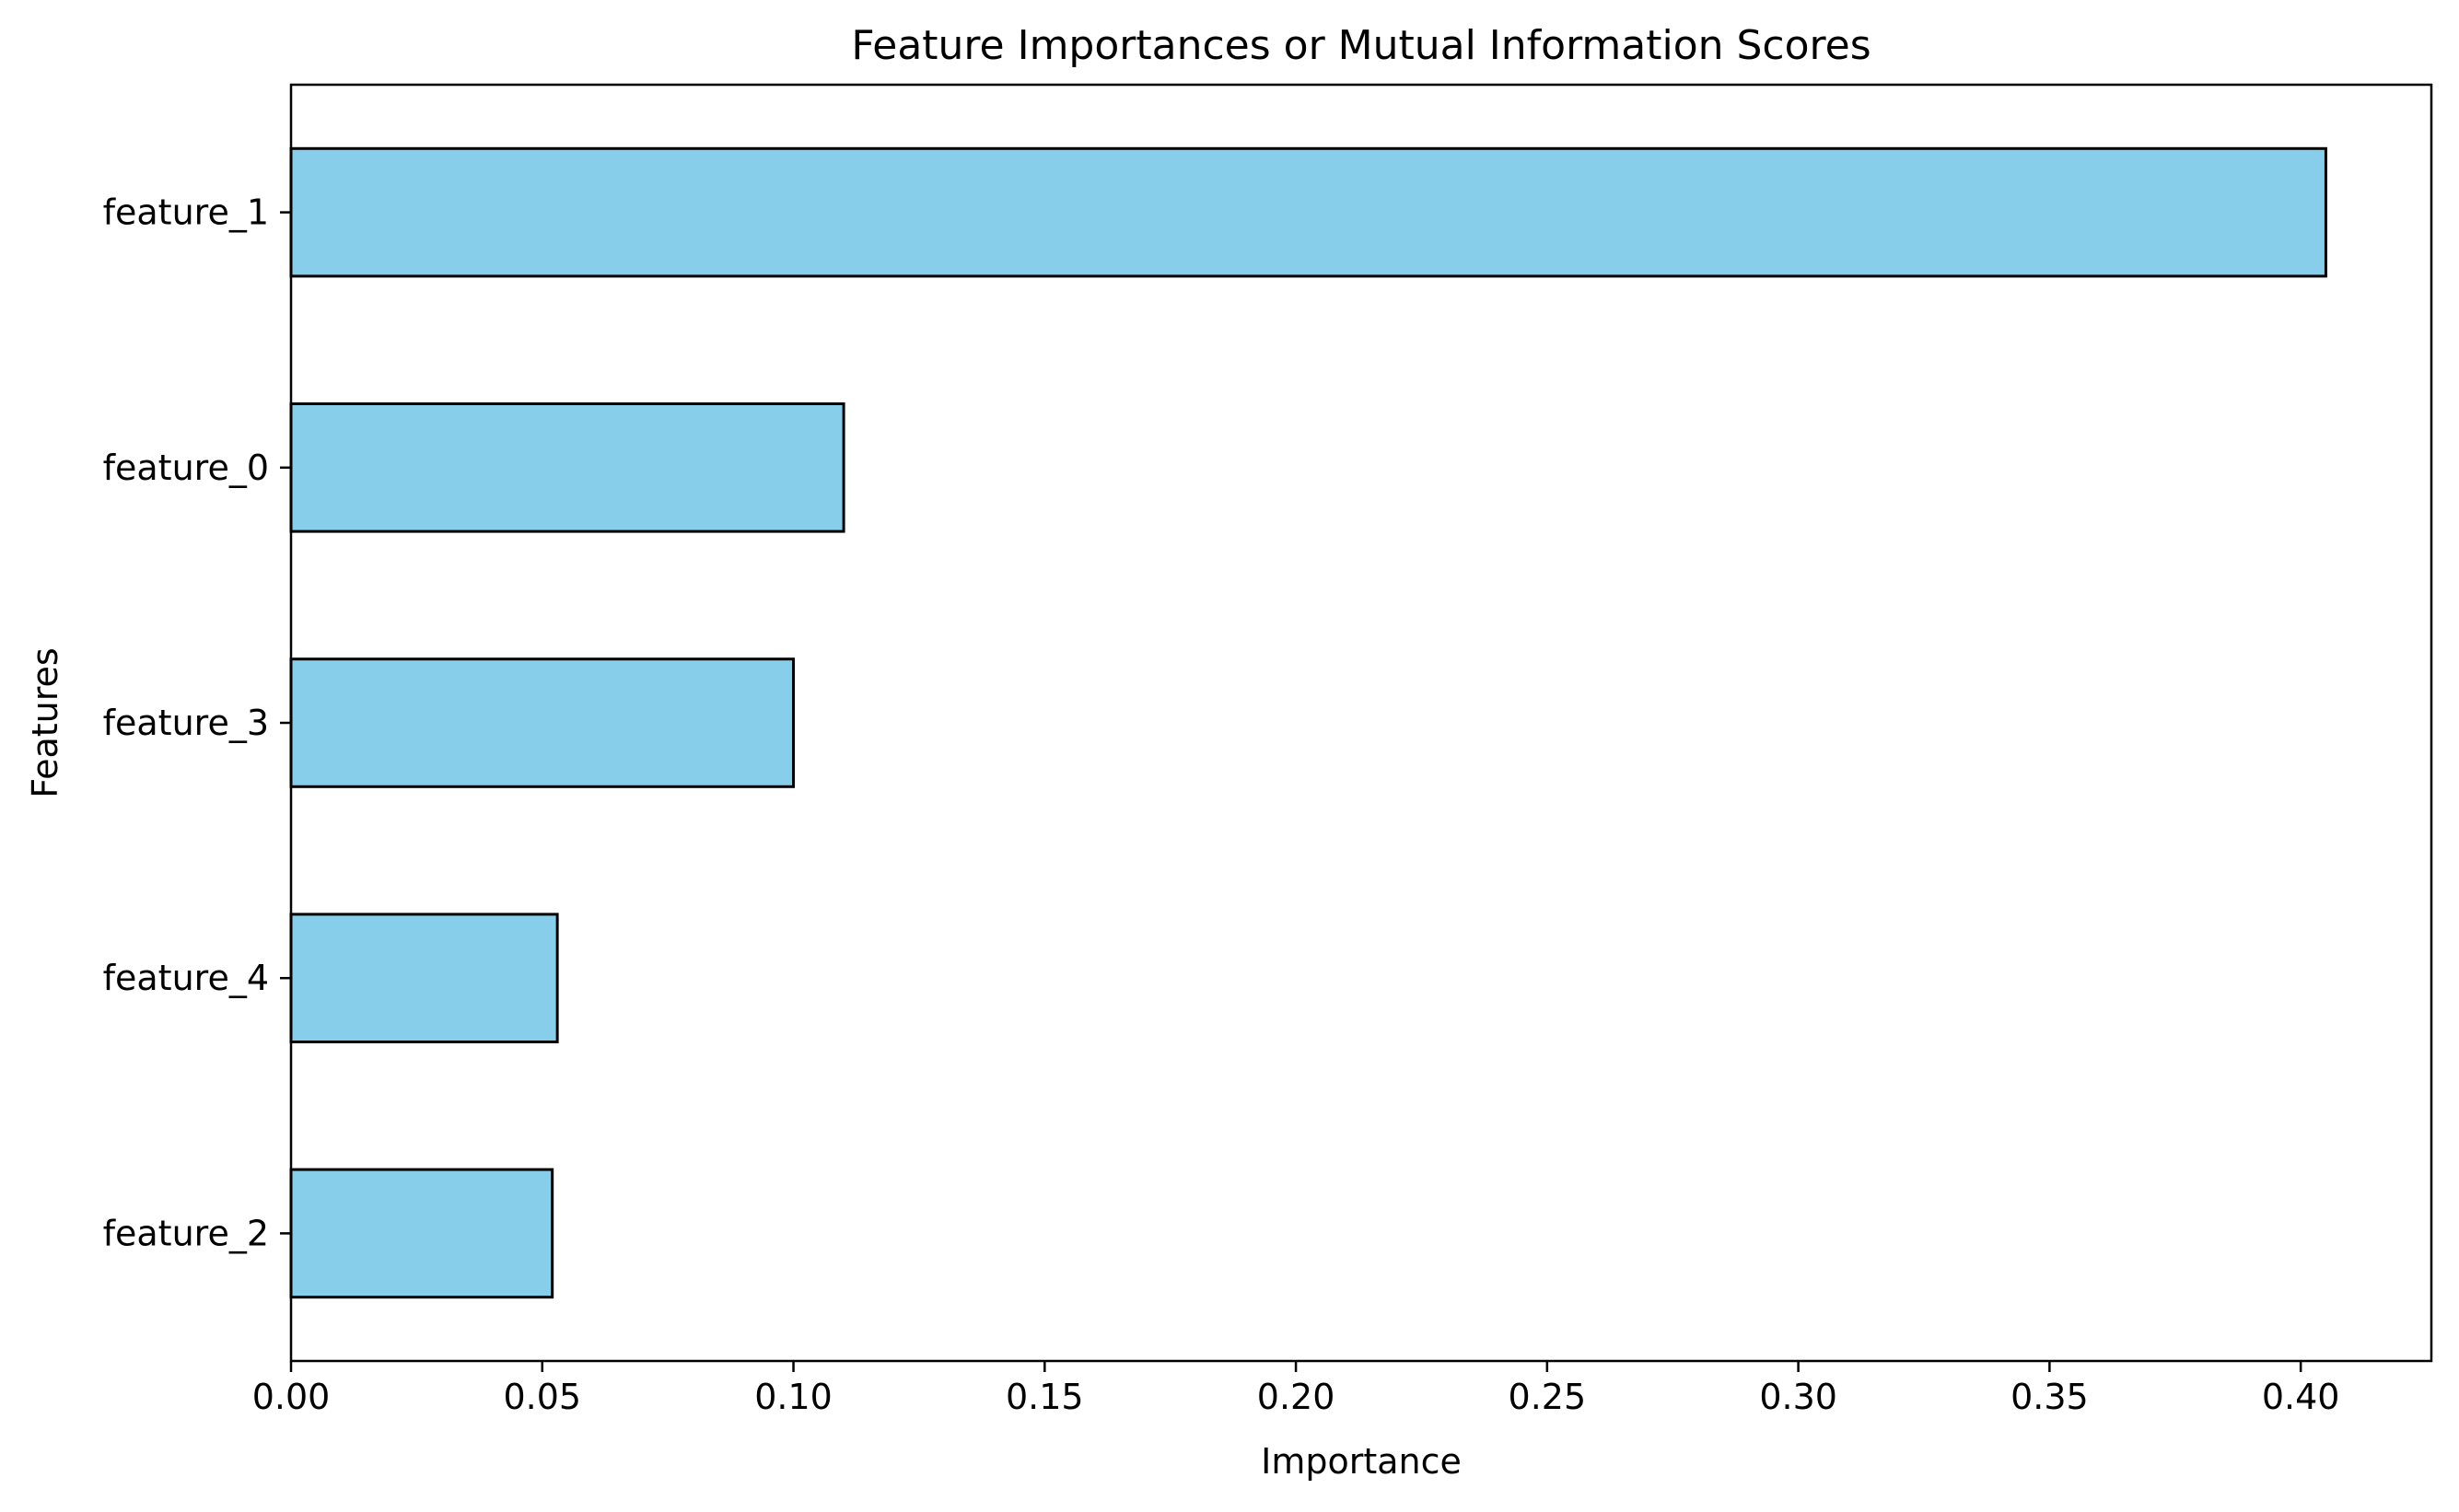 The image size is (2459, 1512). What do you see at coordinates (2049, 1397) in the screenshot?
I see `x-tick-label: 0.35` at bounding box center [2049, 1397].